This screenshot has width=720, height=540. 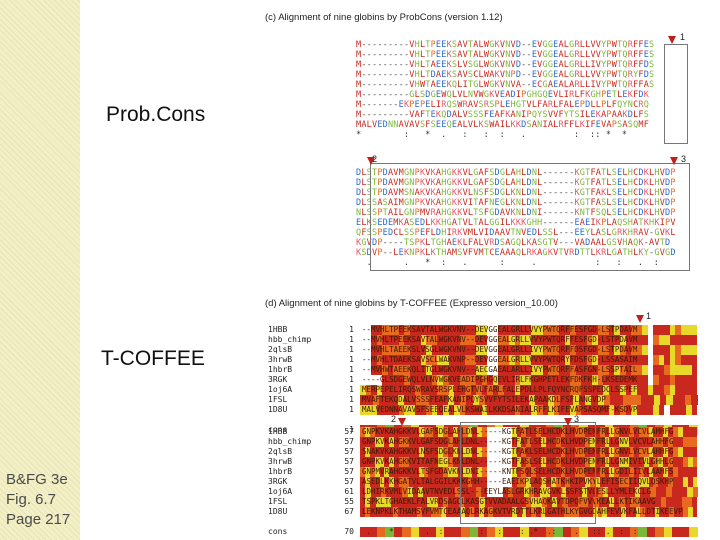 What do you see at coordinates (37, 479) in the screenshot?
I see `caption-book: B&FG 3e` at bounding box center [37, 479].